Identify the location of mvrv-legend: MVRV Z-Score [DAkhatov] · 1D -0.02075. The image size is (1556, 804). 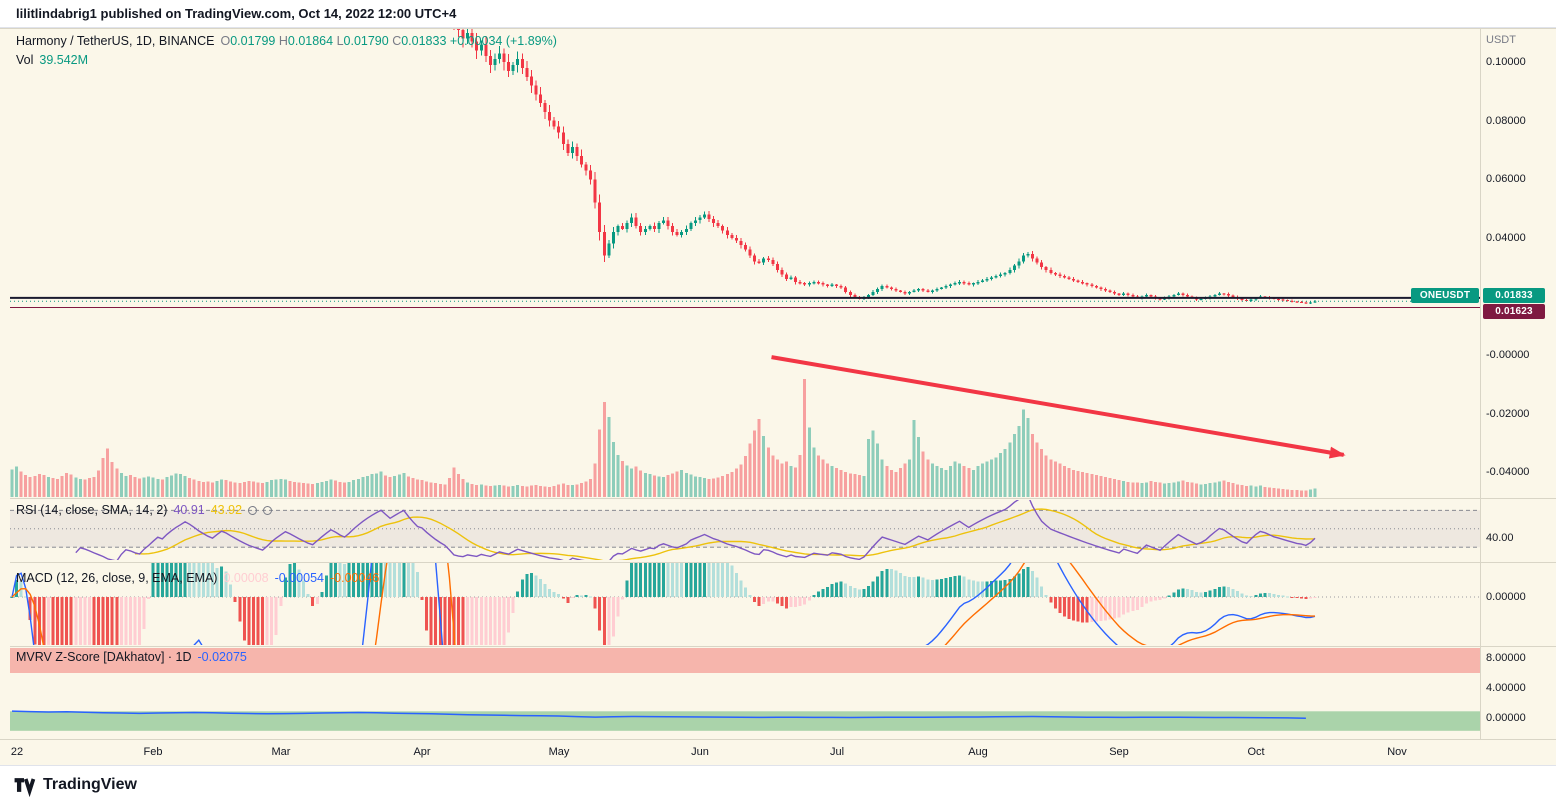
(131, 657).